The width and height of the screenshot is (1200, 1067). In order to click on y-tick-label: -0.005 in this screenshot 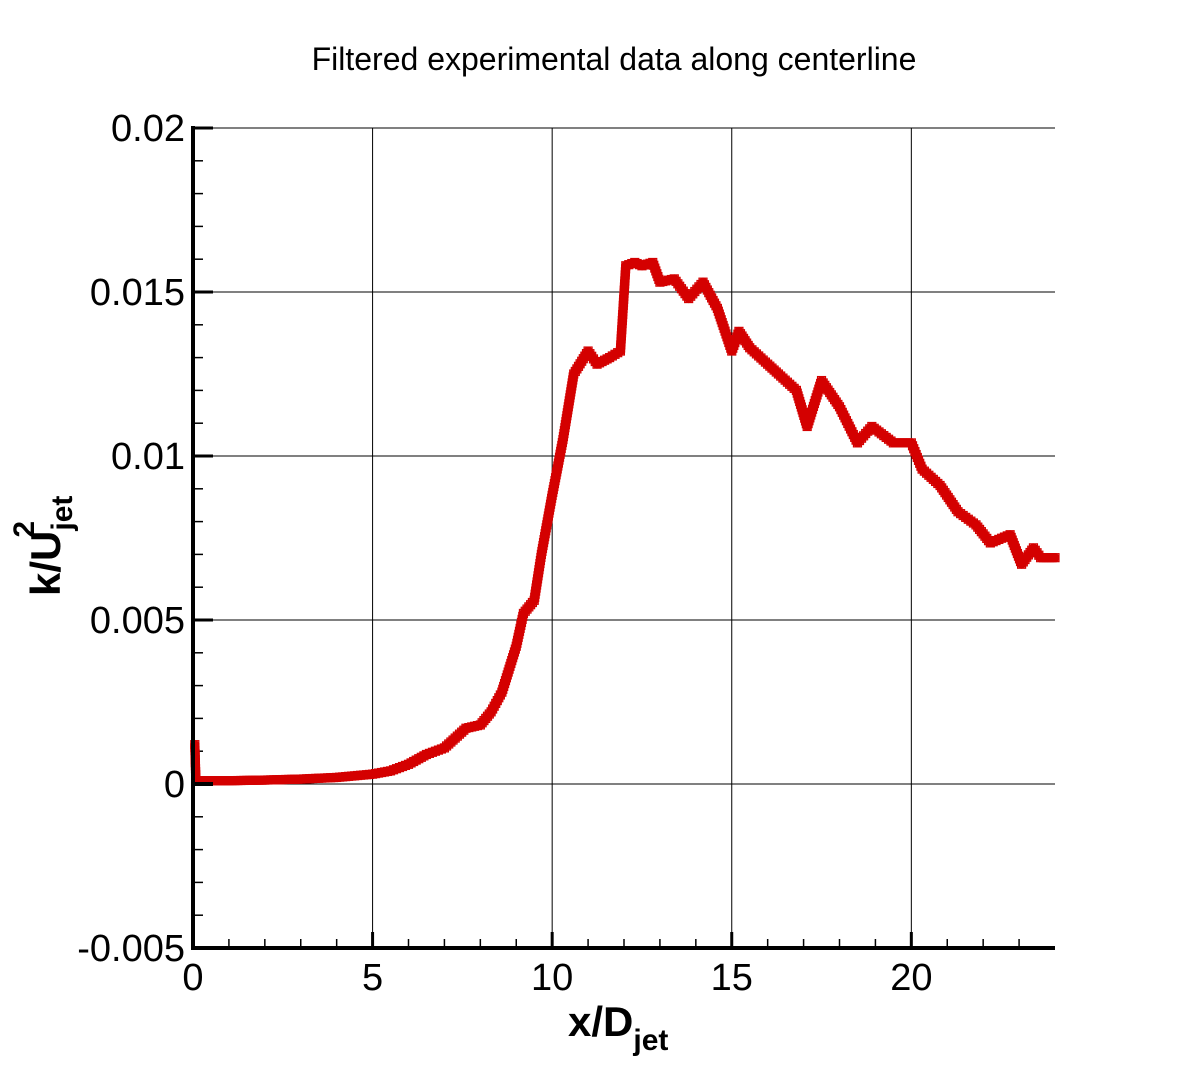, I will do `click(131, 949)`.